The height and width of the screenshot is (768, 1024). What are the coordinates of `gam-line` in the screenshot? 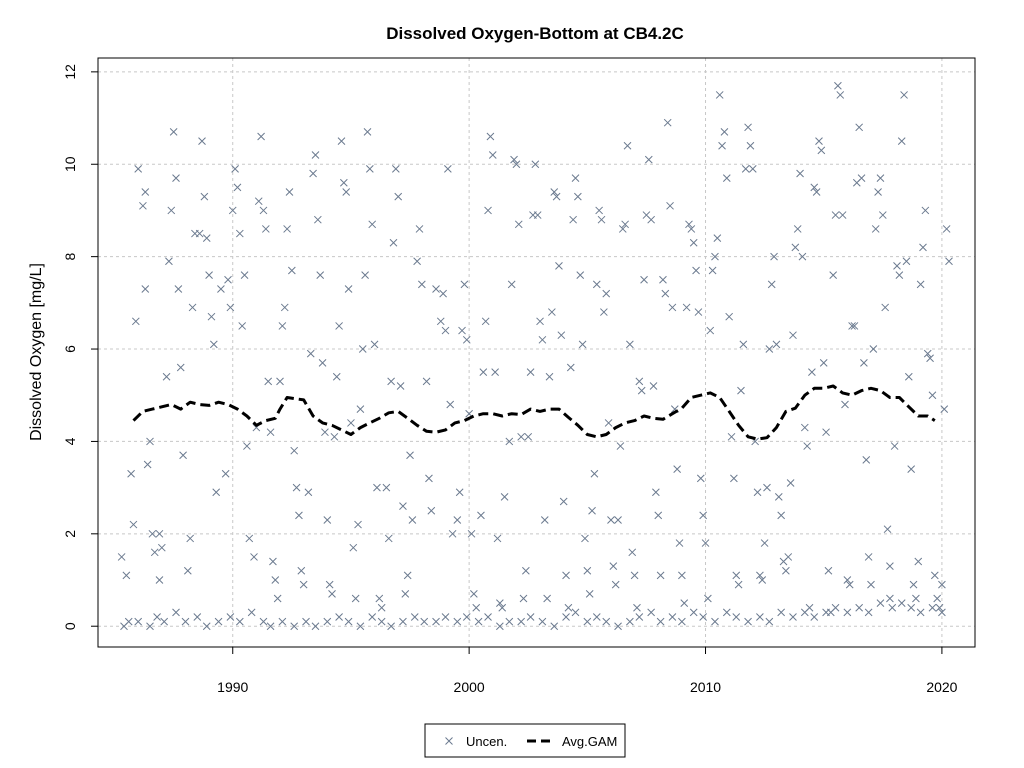 It's located at (534, 412).